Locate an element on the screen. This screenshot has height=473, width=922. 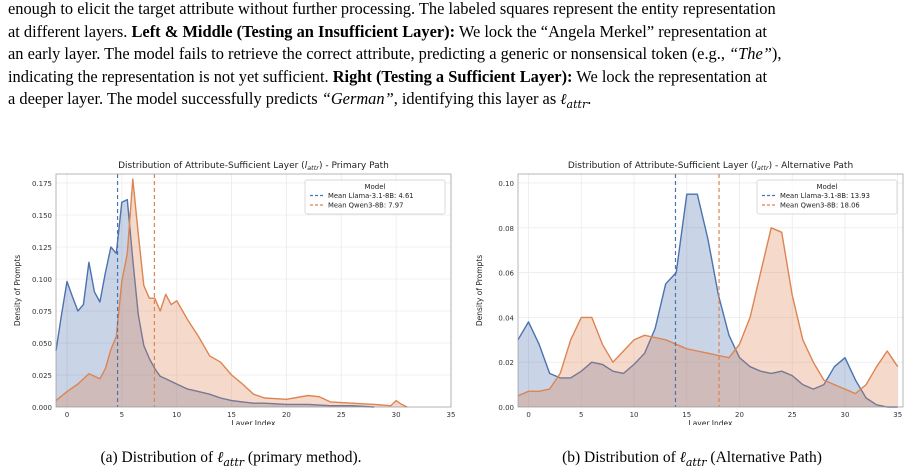
y-tick-label: 0.025 is located at coordinates (42, 376).